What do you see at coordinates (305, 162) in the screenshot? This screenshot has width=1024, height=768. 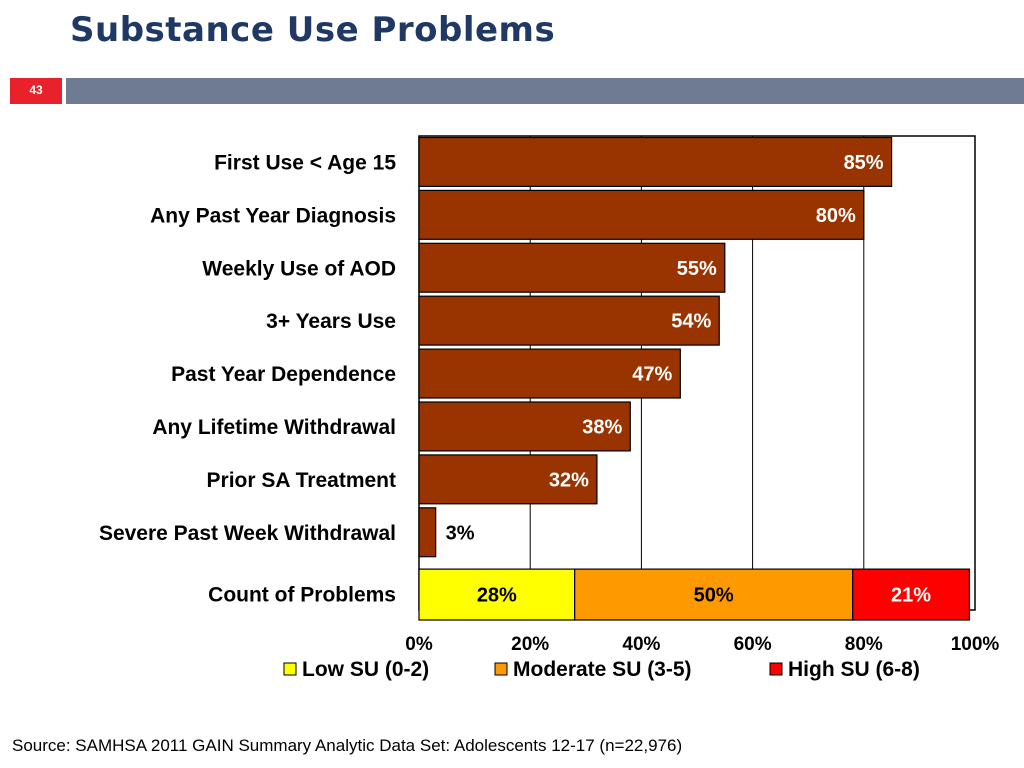 I see `category-label: First Use < Age 15` at bounding box center [305, 162].